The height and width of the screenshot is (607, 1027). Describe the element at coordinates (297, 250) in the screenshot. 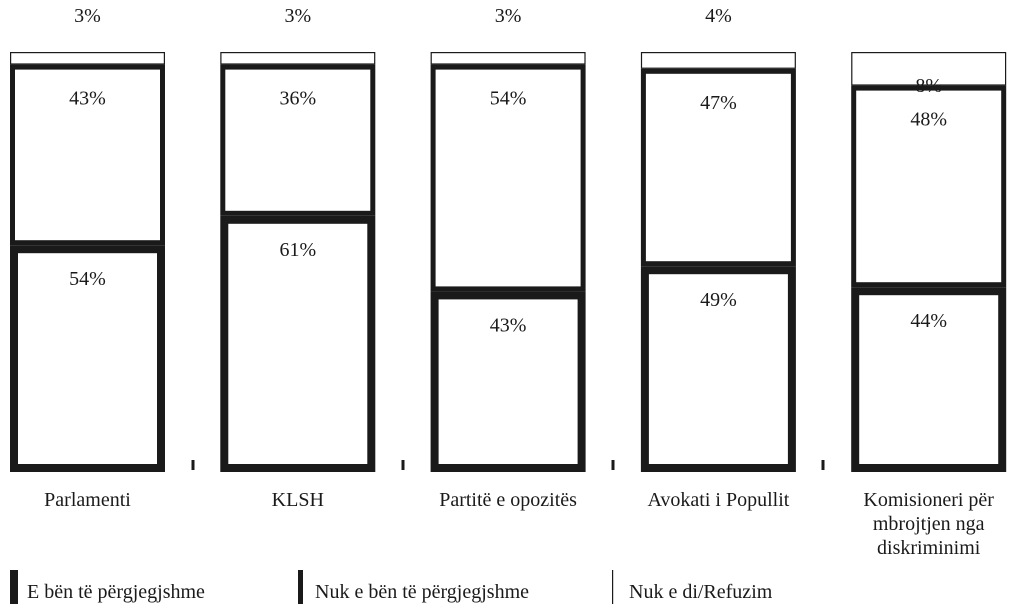

I see `value-label: 61%` at that location.